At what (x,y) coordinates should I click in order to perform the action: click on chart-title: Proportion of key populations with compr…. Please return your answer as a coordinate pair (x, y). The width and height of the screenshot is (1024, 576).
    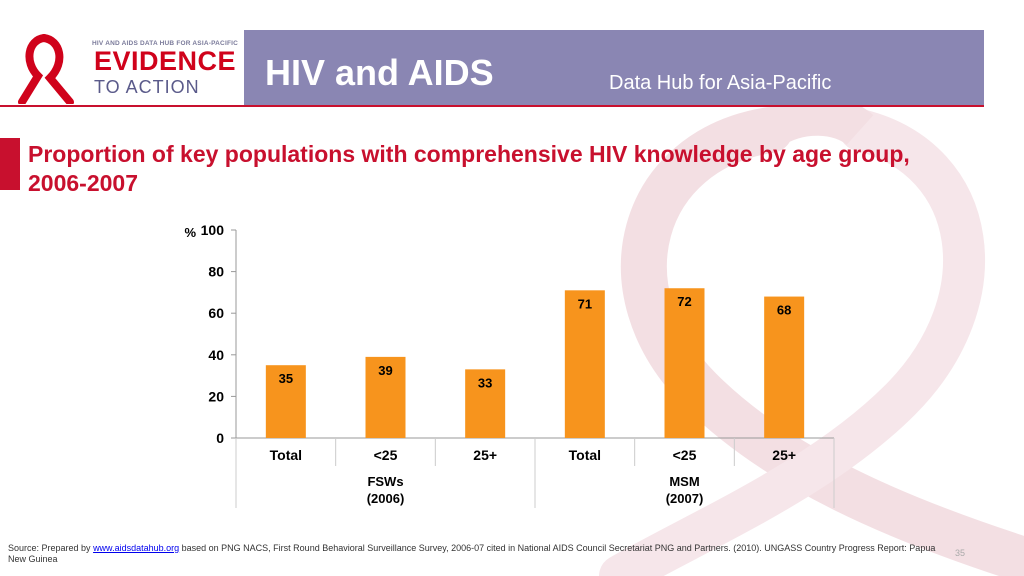
    Looking at the image, I should click on (469, 168).